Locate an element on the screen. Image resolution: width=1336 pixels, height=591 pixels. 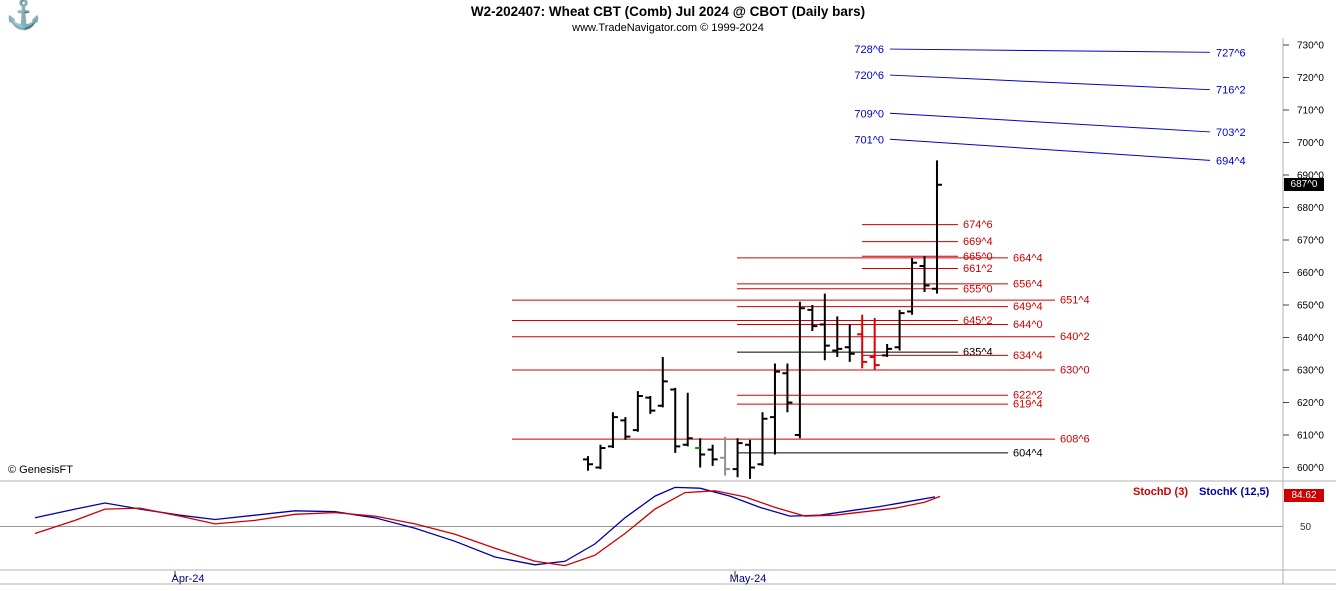
stoch-k-legend: StochK (12,5) is located at coordinates (1234, 492).